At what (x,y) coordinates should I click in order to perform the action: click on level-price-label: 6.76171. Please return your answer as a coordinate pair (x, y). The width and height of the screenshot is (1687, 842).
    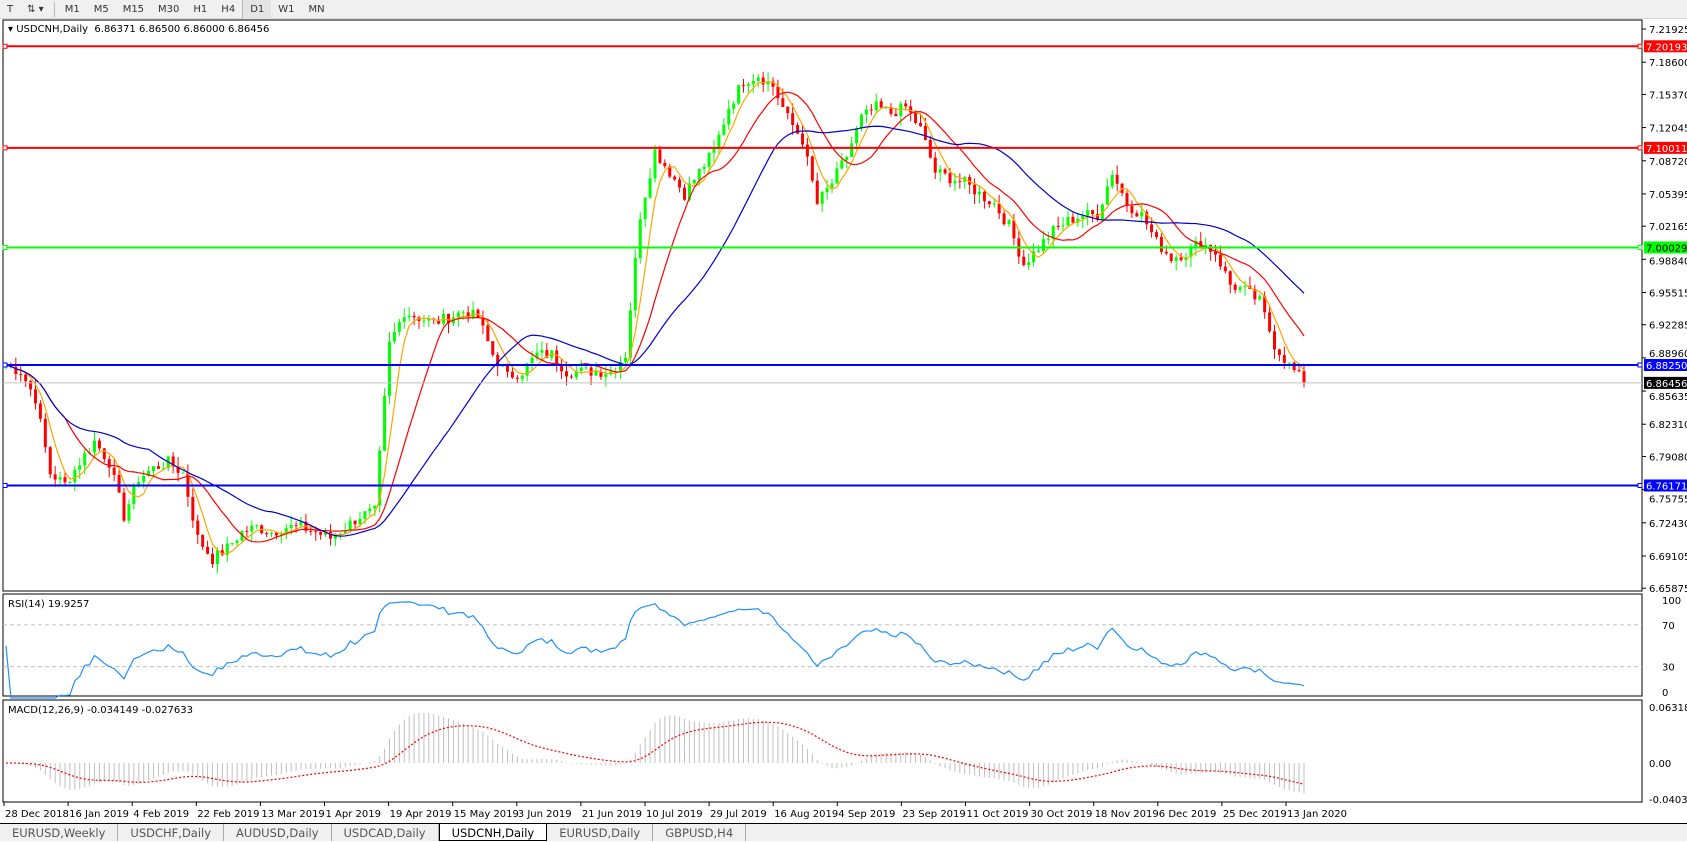
    Looking at the image, I should click on (1666, 486).